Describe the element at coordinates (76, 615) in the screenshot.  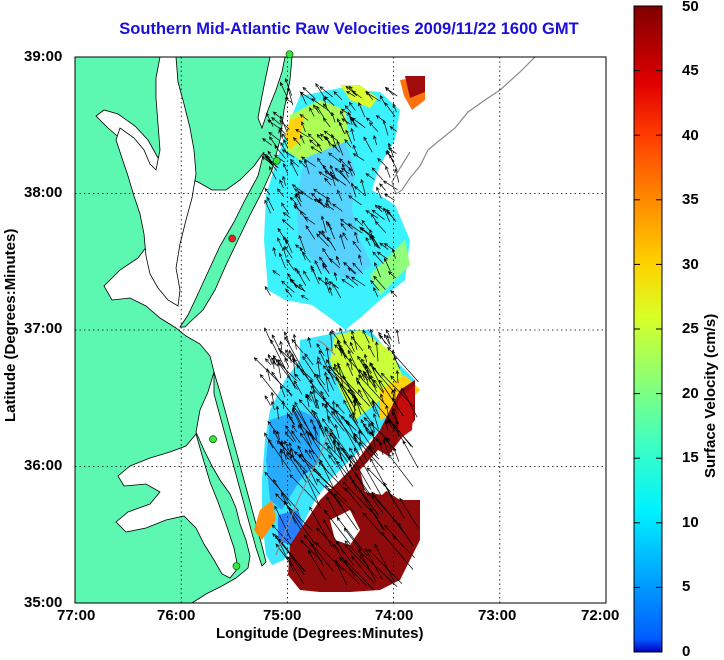
I see `x-tick: 77:00` at that location.